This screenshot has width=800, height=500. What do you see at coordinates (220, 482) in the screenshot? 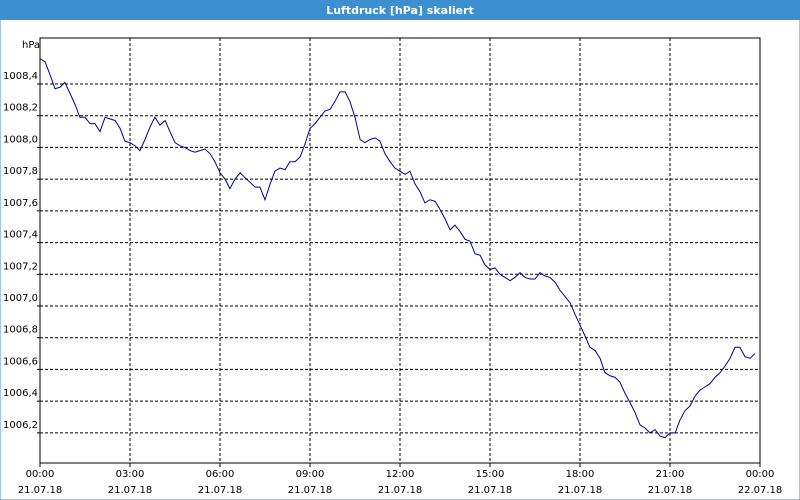
I see `x-tick-label: 06:00 21.07.18` at bounding box center [220, 482].